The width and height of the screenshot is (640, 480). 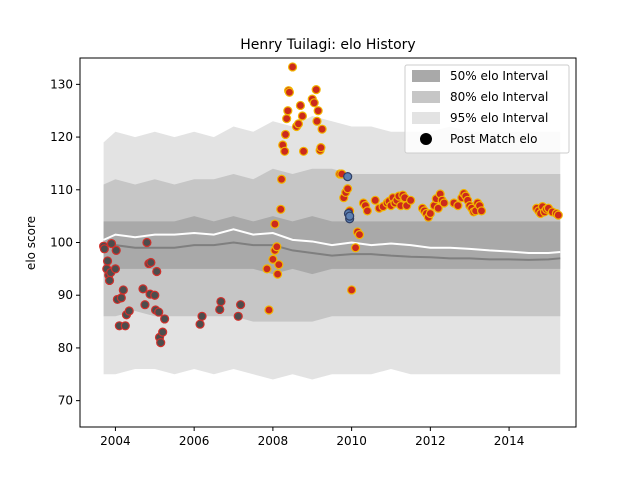 What do you see at coordinates (430, 441) in the screenshot?
I see `x-tick-label: 2012` at bounding box center [430, 441].